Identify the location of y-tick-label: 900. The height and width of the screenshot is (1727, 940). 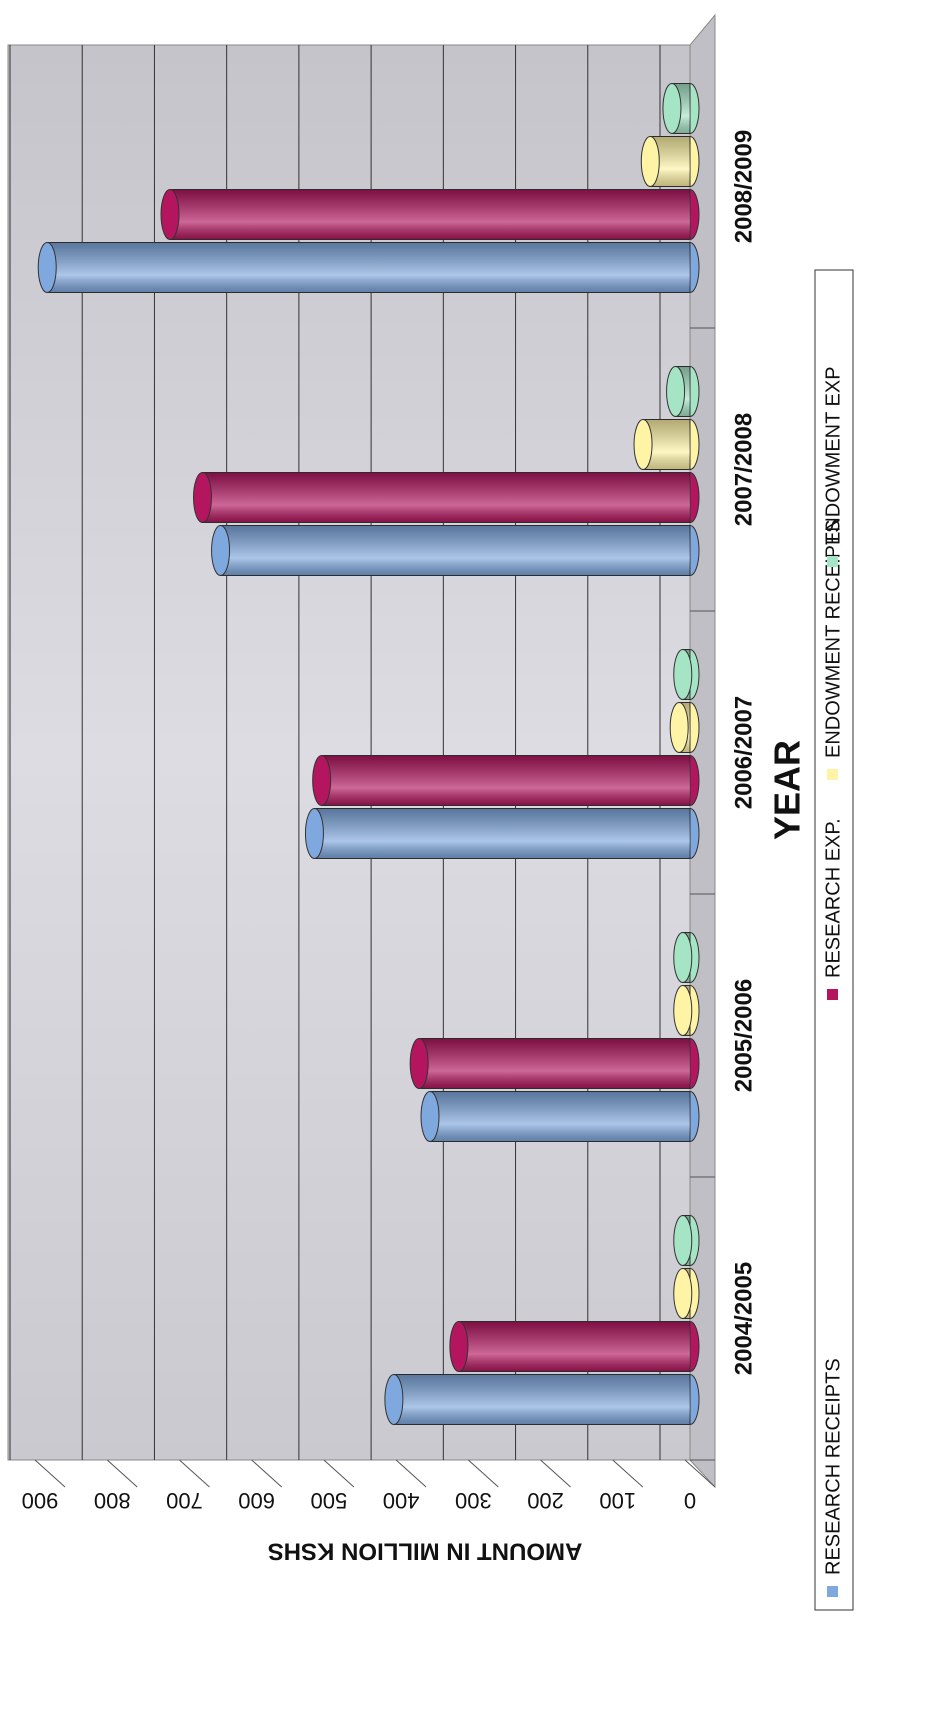
(40, 1500).